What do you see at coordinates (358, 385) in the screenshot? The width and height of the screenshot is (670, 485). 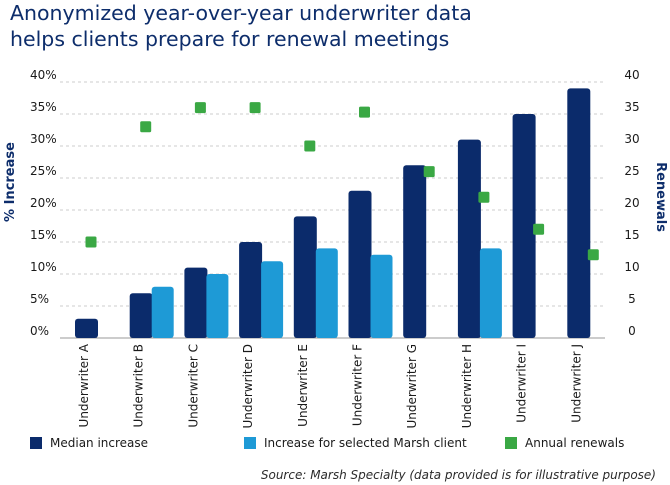 I see `x-tick-label: Underwriter F` at bounding box center [358, 385].